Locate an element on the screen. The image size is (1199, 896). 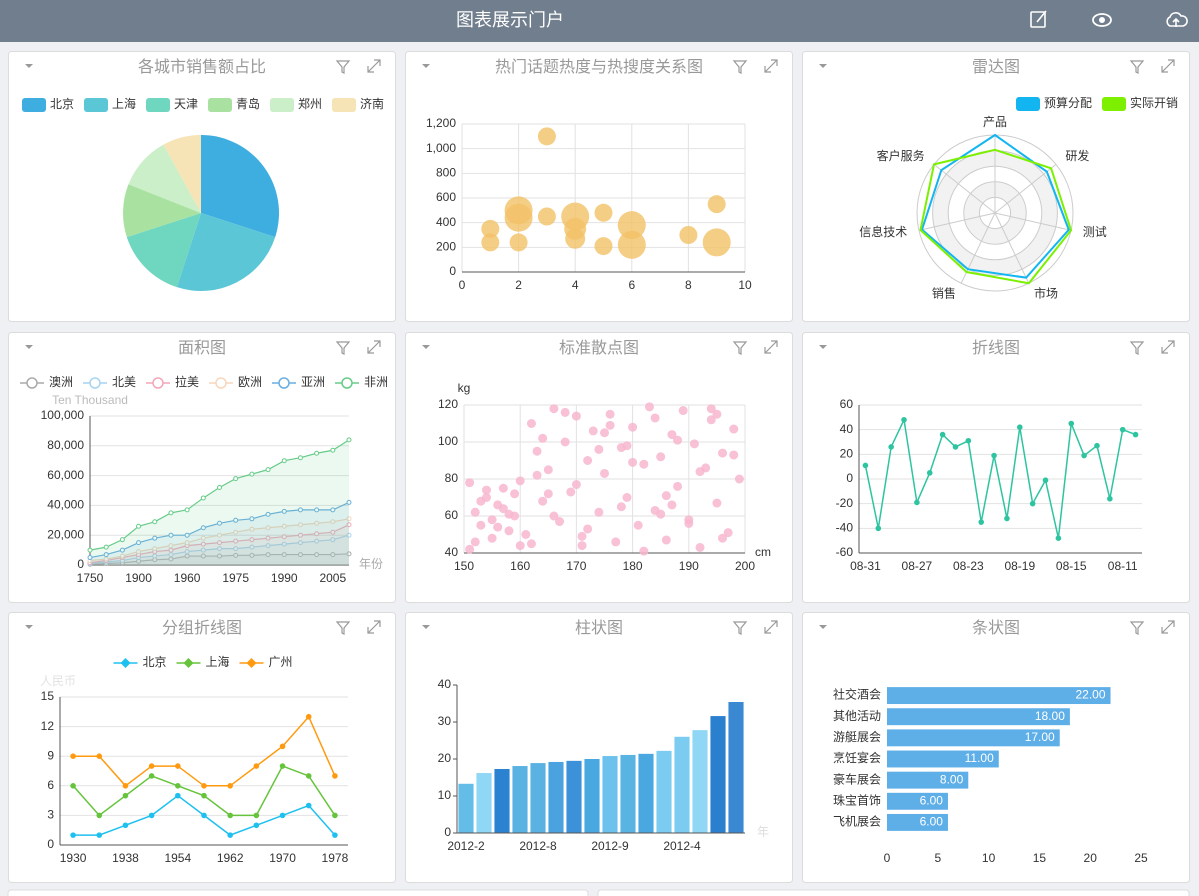
x-tick-label: 0 is located at coordinates (887, 858).